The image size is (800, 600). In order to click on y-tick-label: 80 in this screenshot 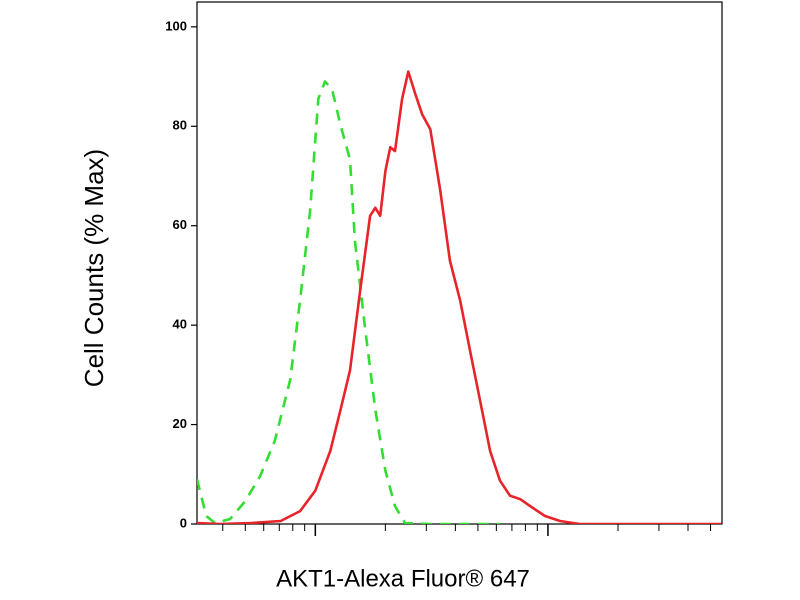, I will do `click(180, 125)`.